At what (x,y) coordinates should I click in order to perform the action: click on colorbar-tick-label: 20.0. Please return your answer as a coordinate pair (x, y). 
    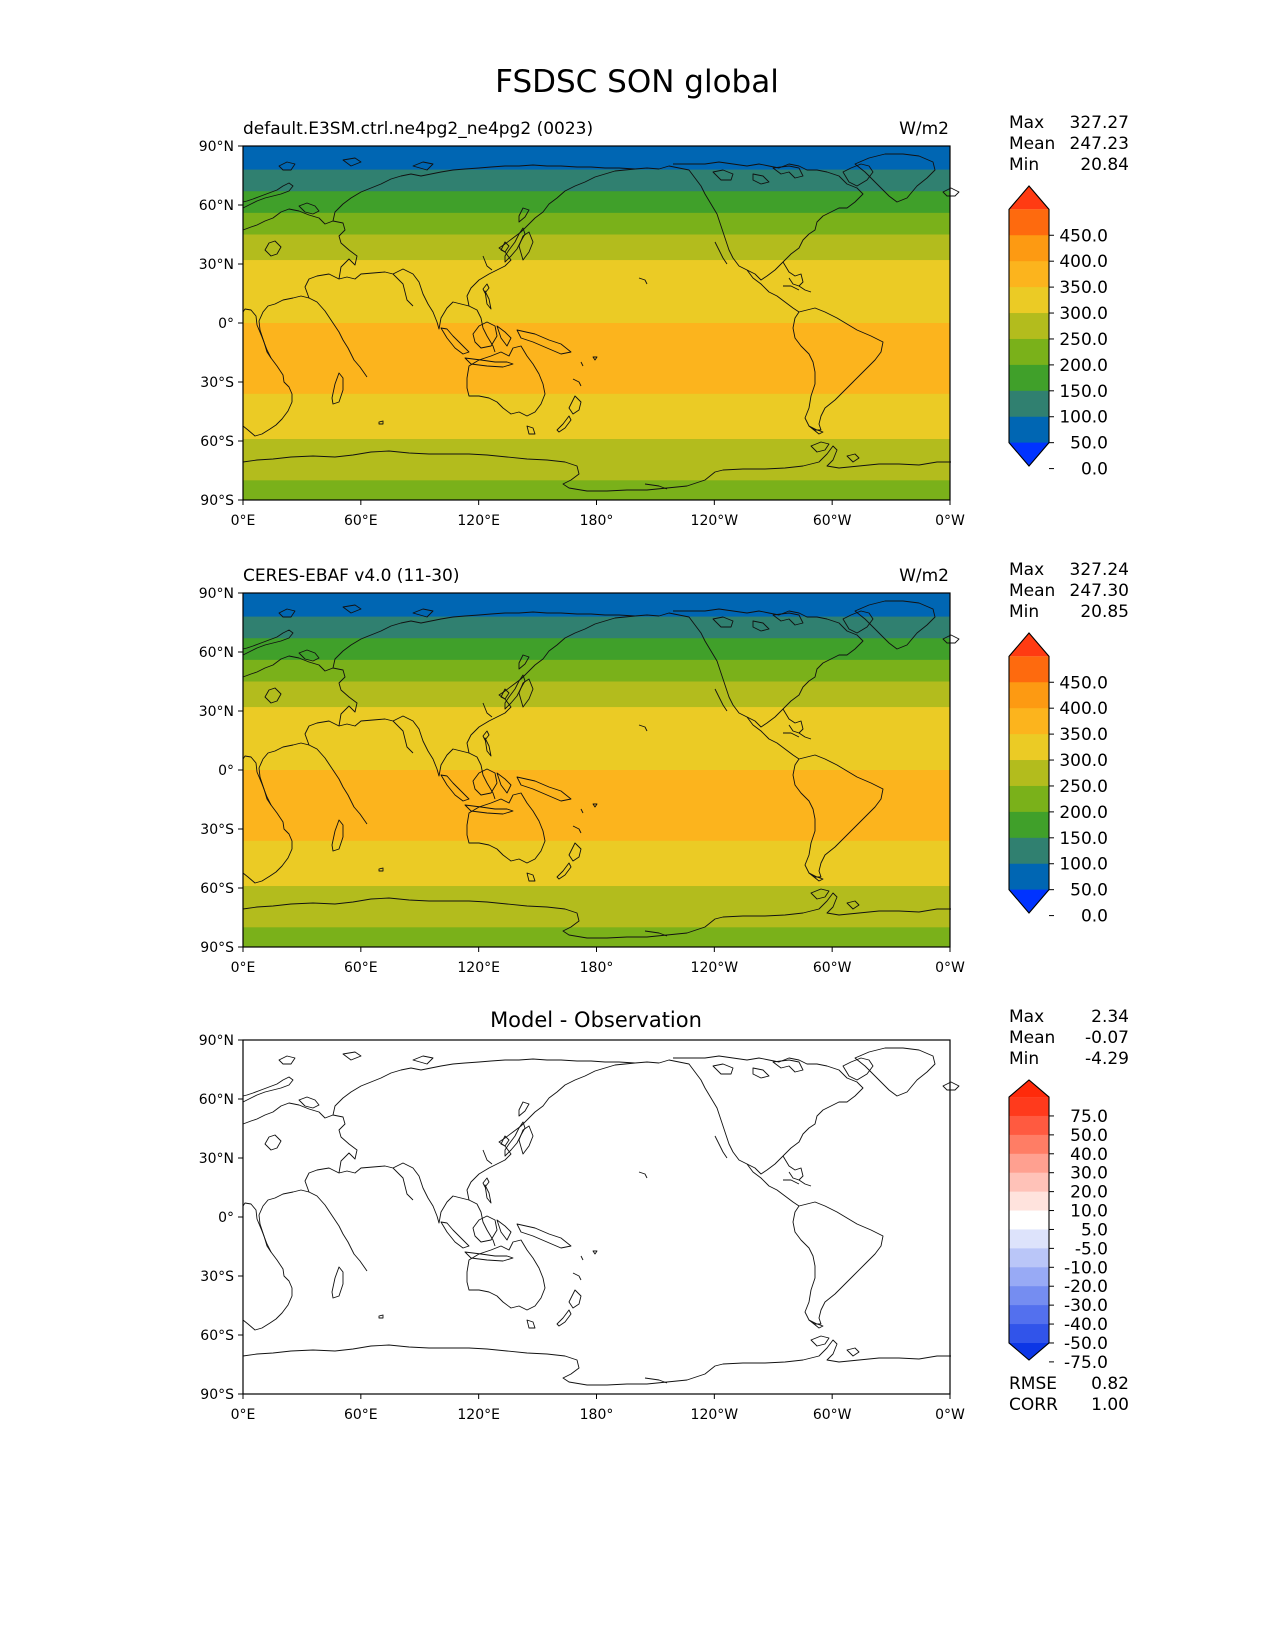
    Looking at the image, I should click on (1089, 1193).